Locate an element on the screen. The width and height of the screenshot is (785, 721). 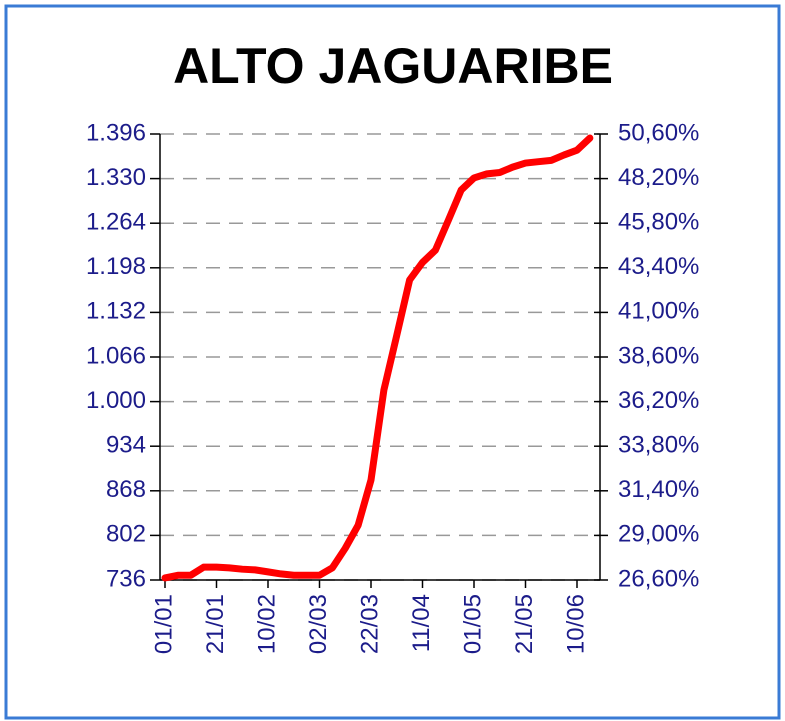
x-tick-label: 10/02 is located at coordinates (266, 624).